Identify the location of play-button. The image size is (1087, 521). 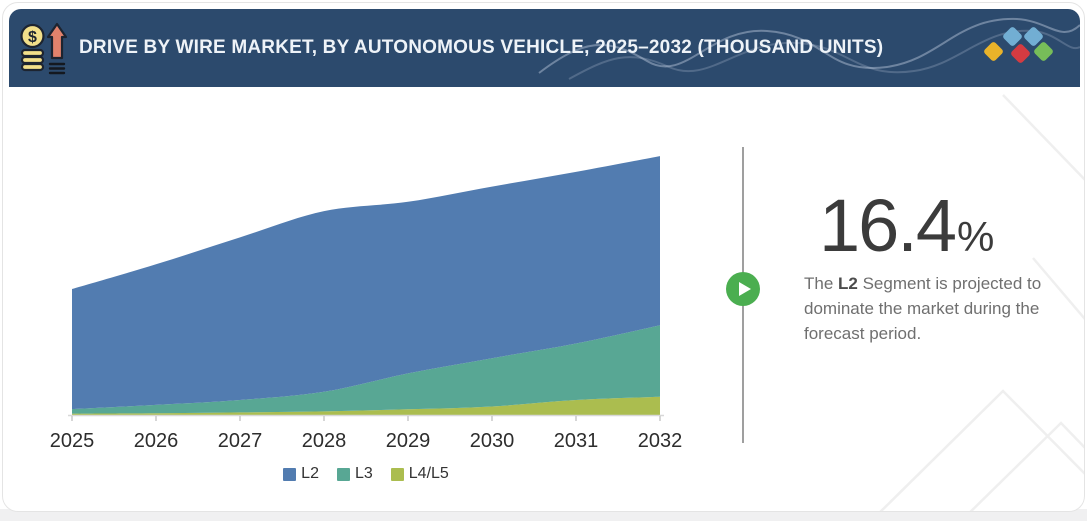
(743, 289).